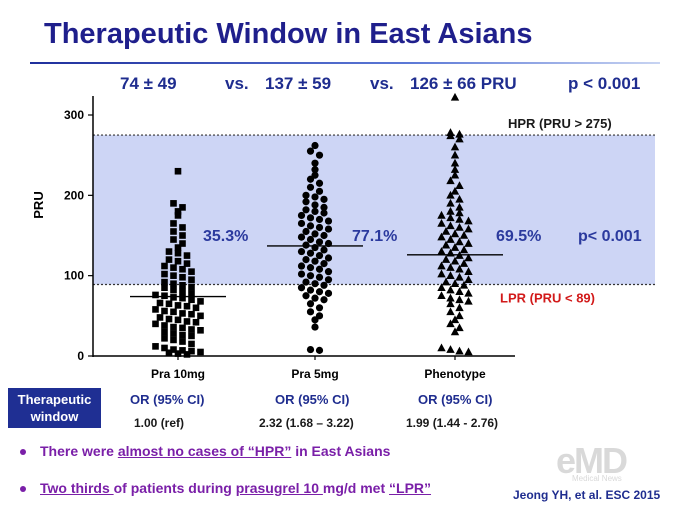  Describe the element at coordinates (592, 460) in the screenshot. I see `emd-logo-watermark: eMD` at that location.